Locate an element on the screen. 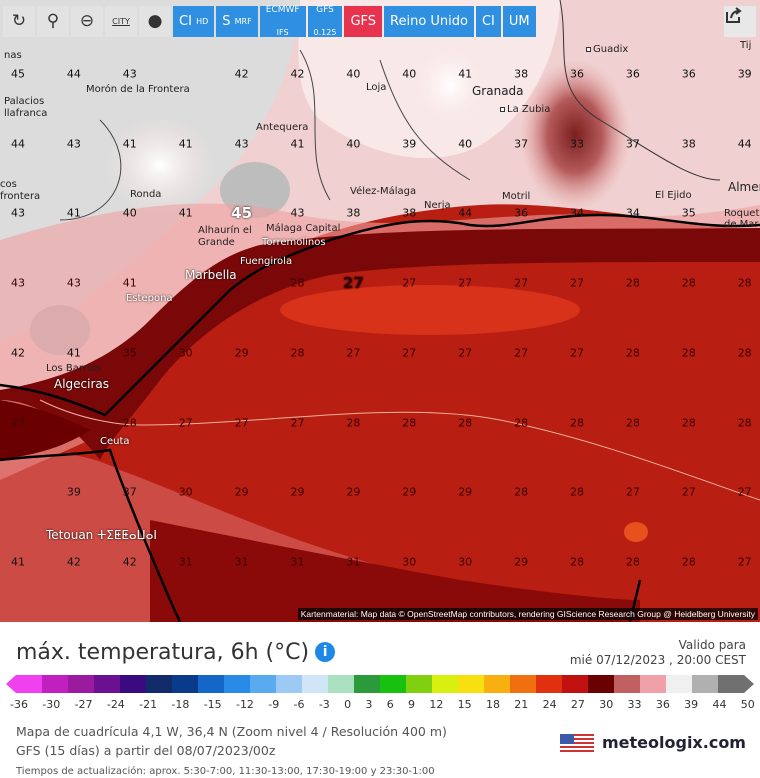  scale-tick-label: -30 is located at coordinates (51, 704).